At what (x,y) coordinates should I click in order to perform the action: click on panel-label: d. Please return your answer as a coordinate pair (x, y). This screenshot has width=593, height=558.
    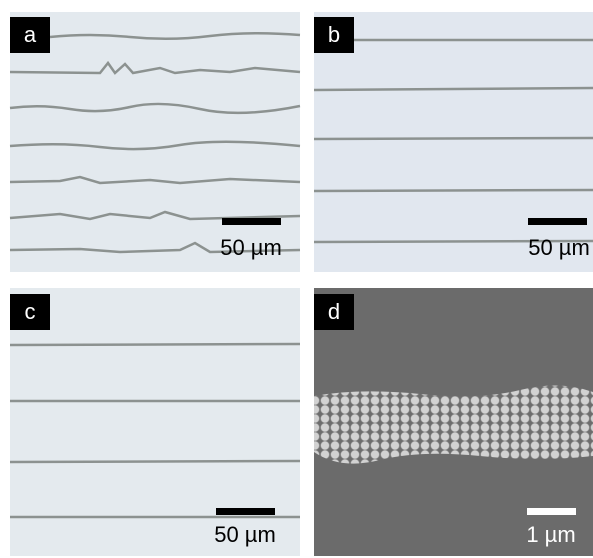
    Looking at the image, I should click on (334, 311).